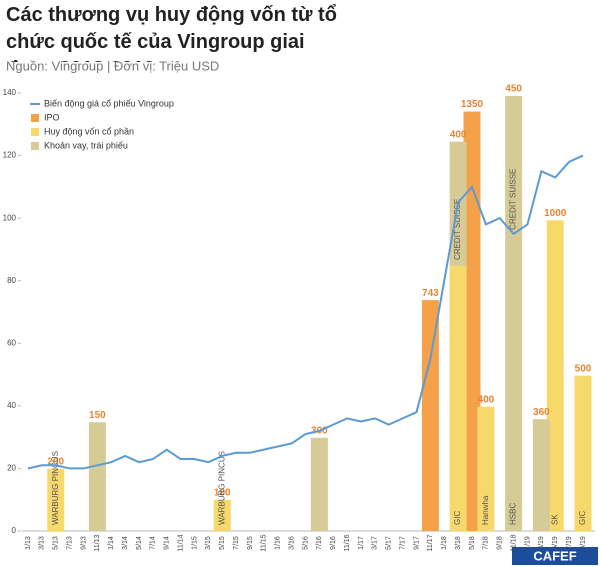 The image size is (600, 567). I want to click on value-label: 200, so click(55, 461).